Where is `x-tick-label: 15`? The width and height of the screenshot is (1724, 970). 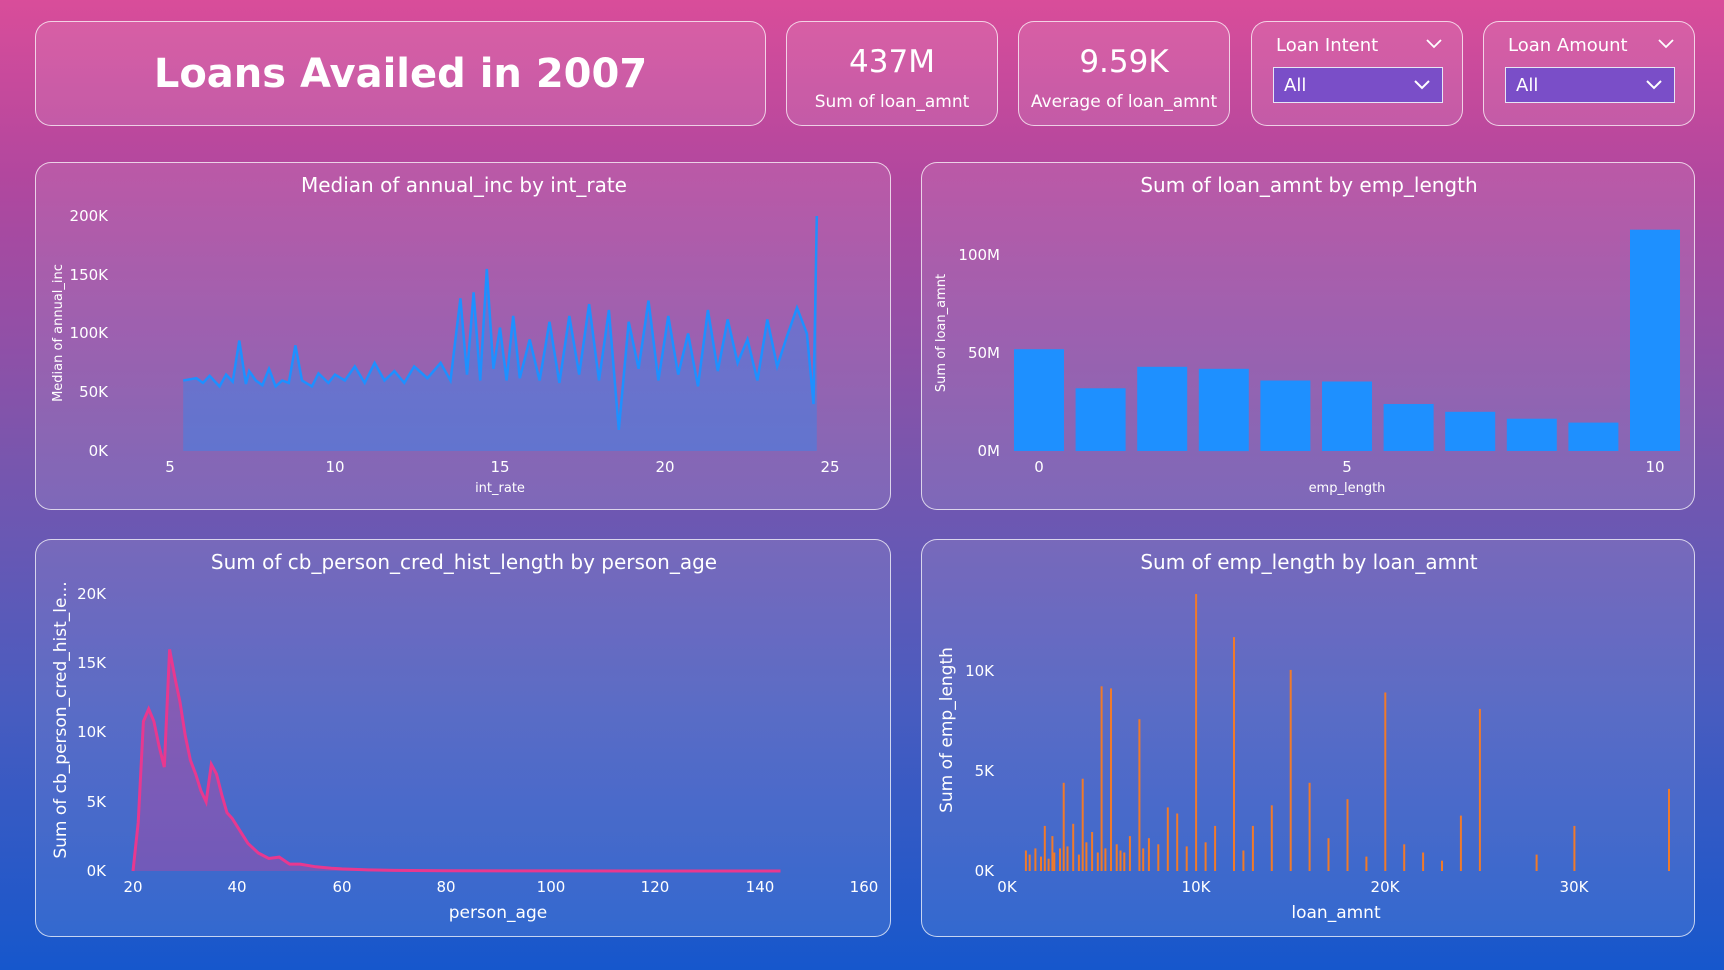 x-tick-label: 15 is located at coordinates (499, 467).